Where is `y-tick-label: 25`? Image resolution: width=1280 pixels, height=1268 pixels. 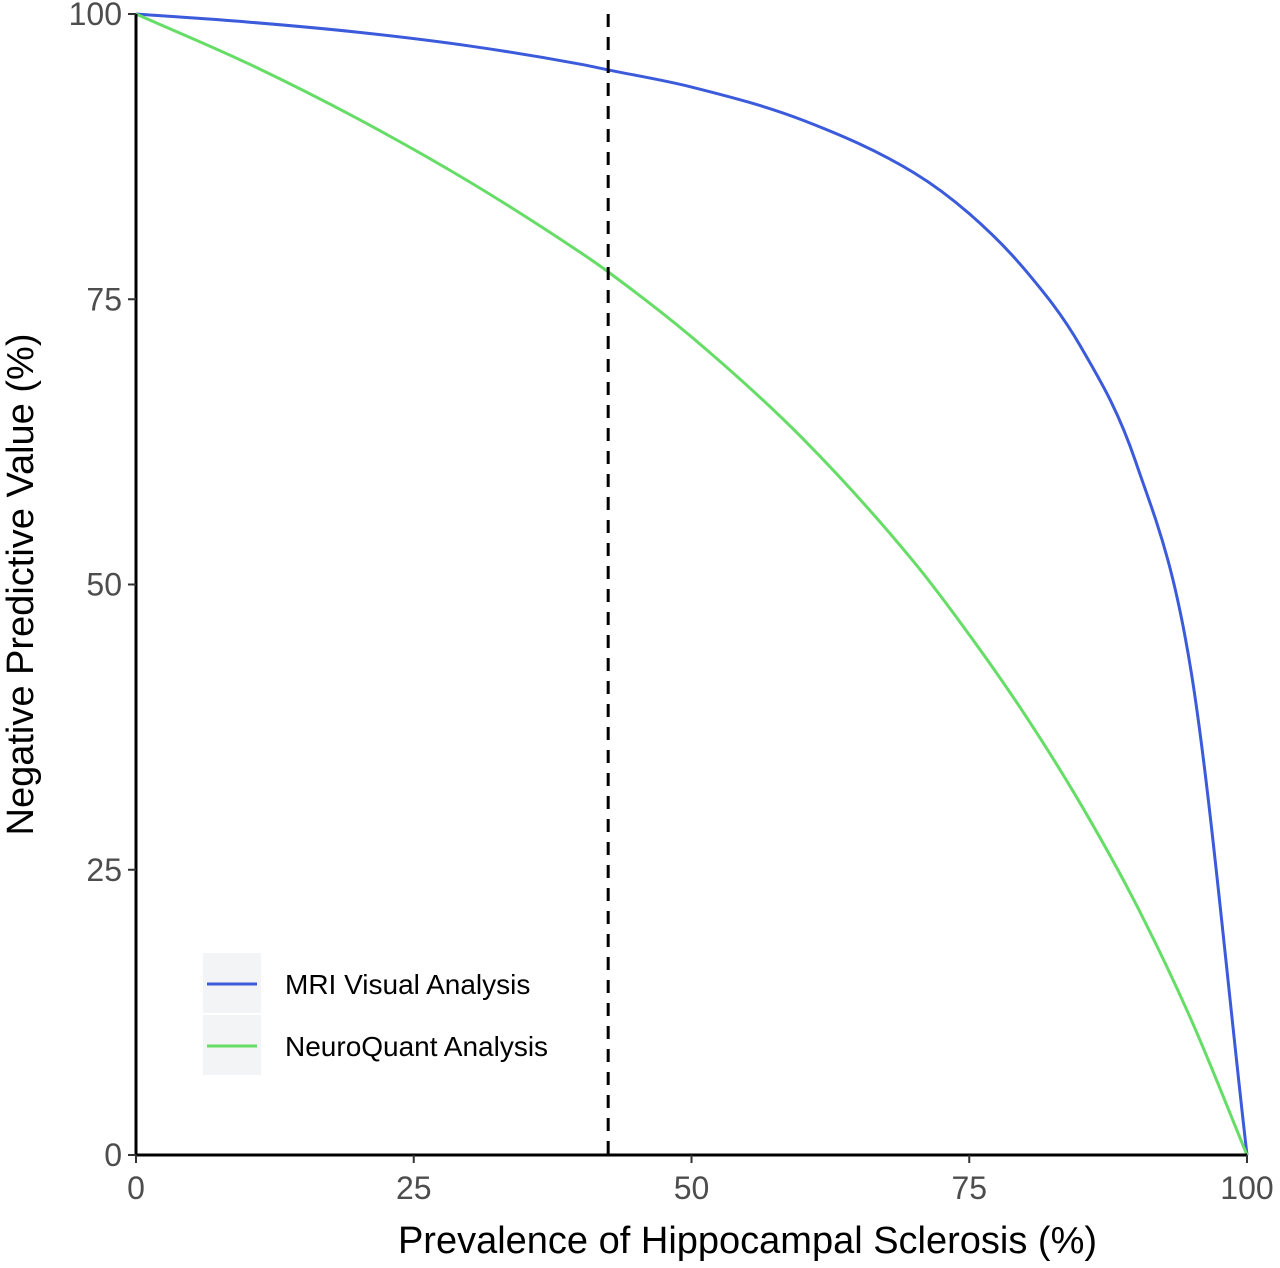 y-tick-label: 25 is located at coordinates (104, 870).